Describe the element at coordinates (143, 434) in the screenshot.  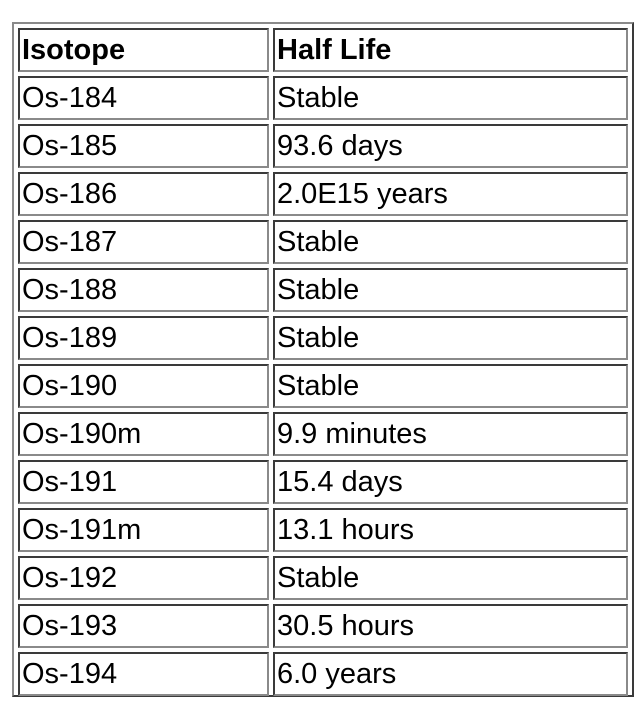
I see `isotope-cell: Os-190m` at that location.